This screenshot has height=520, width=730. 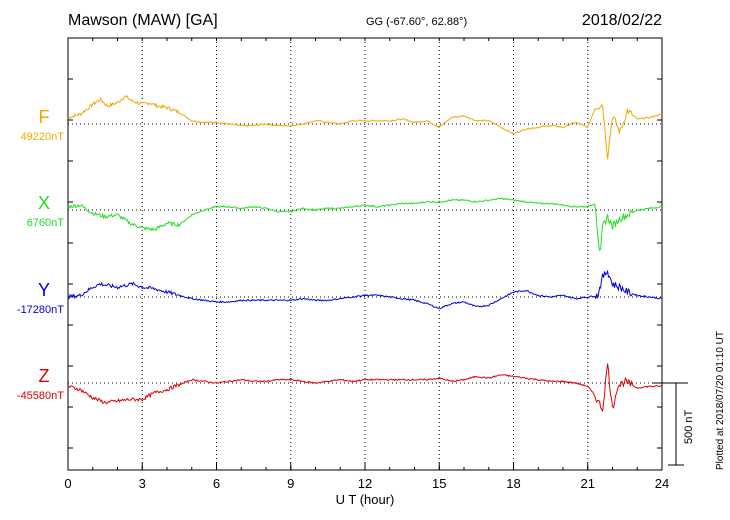 What do you see at coordinates (365, 127) in the screenshot?
I see `trace-f` at bounding box center [365, 127].